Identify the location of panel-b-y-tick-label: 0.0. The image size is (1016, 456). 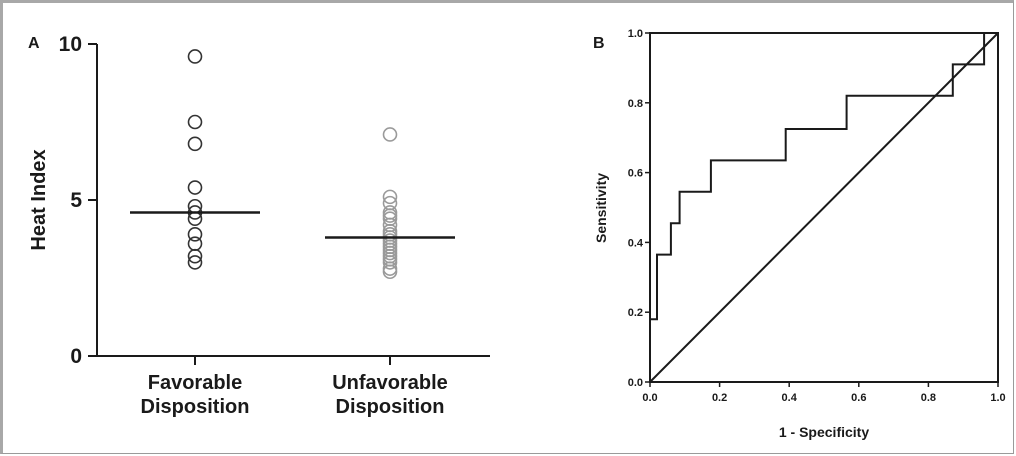
(635, 383).